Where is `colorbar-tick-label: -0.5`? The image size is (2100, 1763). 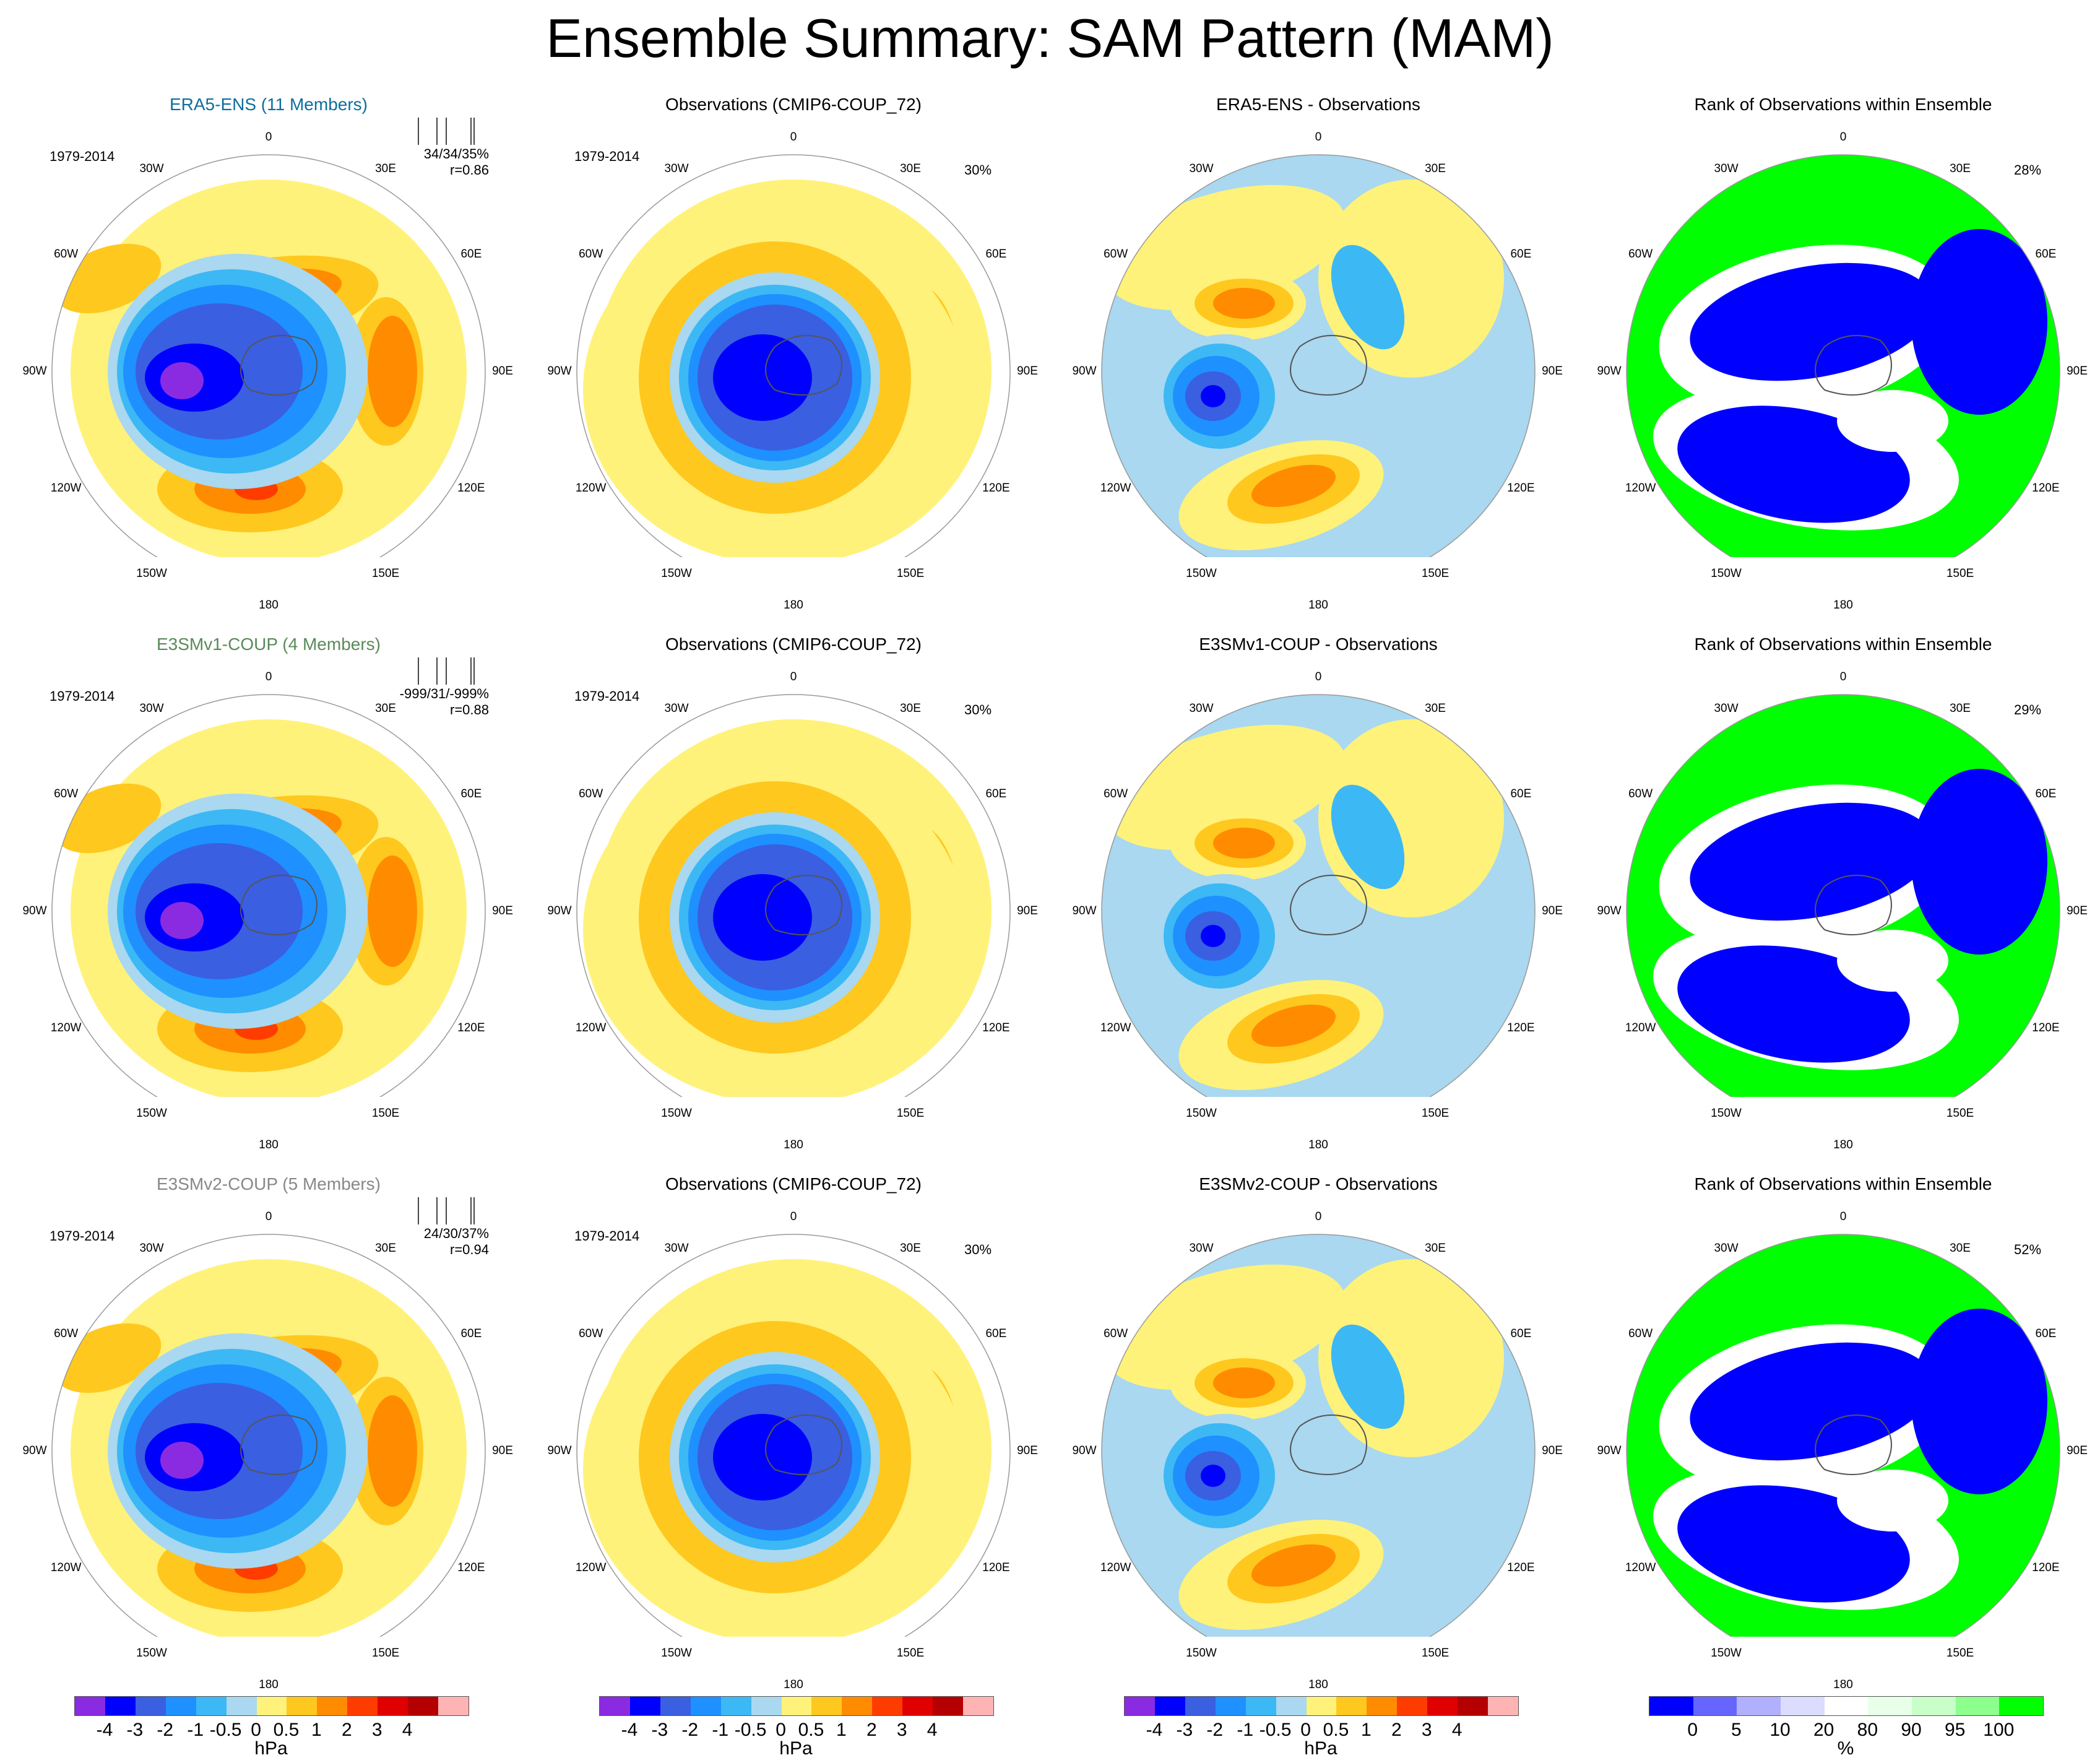
colorbar-tick-label: -0.5 is located at coordinates (1275, 1730).